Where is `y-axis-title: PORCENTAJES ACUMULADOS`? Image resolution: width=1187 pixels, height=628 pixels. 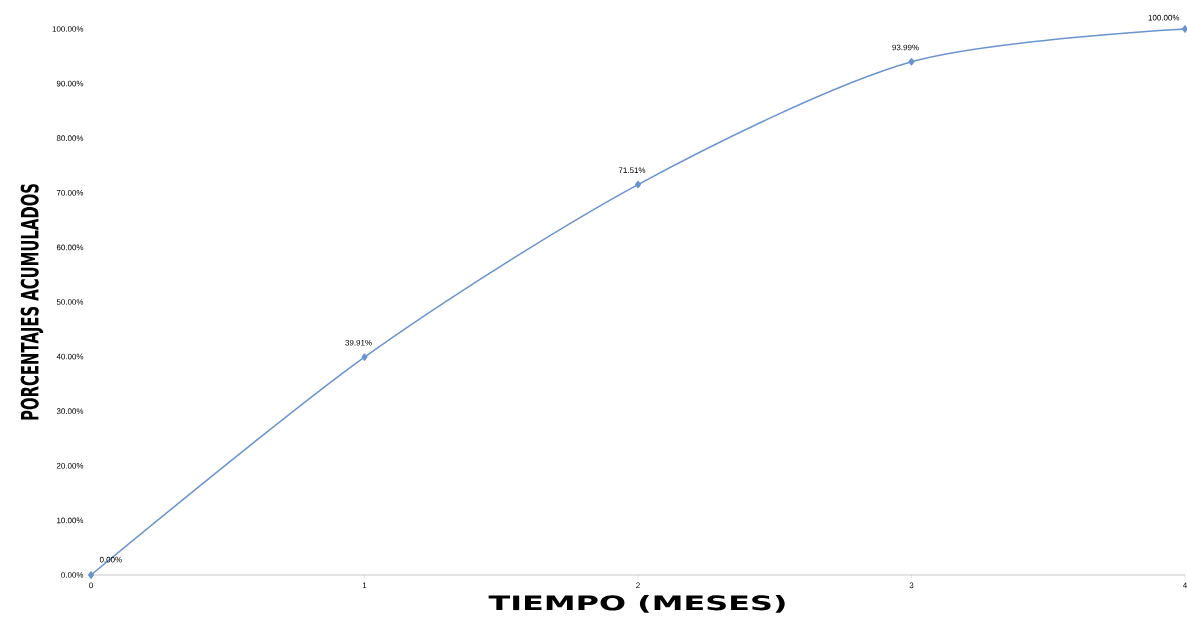 y-axis-title: PORCENTAJES ACUMULADOS is located at coordinates (32, 302).